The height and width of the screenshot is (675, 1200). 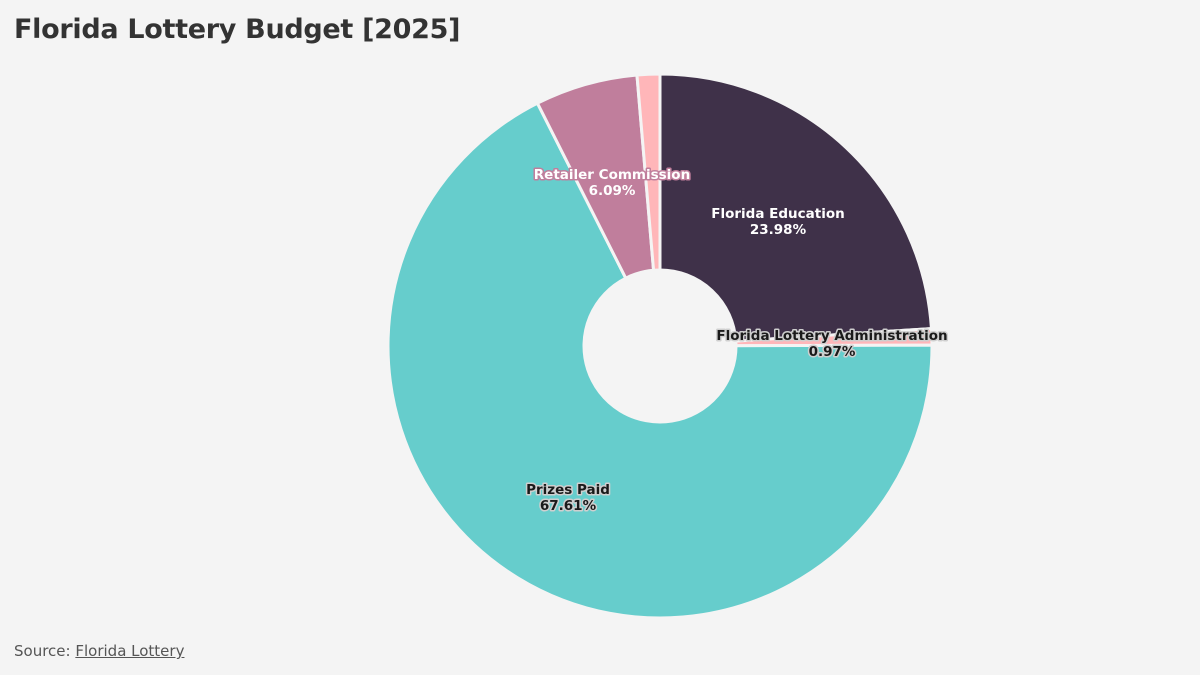 I want to click on slice-value-florida-lottery-administration: 0.97%, so click(x=832, y=352).